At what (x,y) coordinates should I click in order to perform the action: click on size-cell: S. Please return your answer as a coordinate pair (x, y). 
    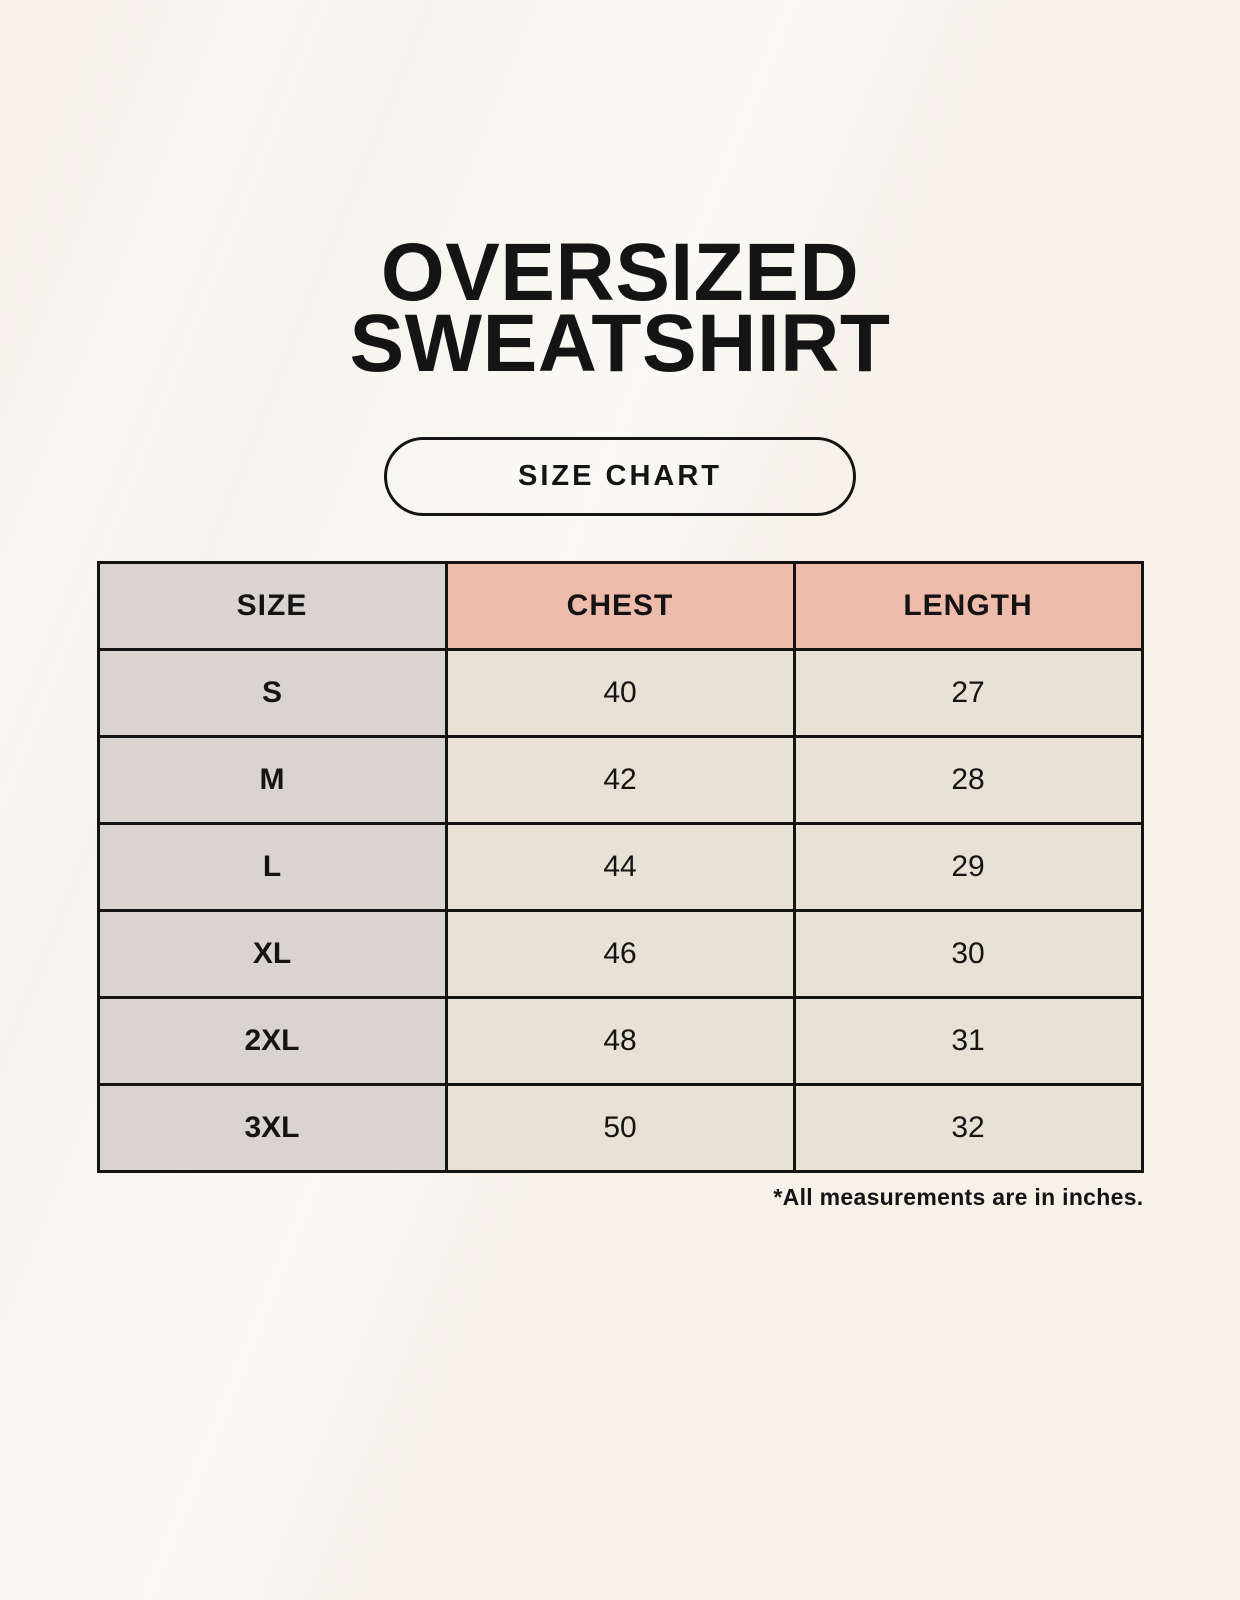
    Looking at the image, I should click on (272, 693).